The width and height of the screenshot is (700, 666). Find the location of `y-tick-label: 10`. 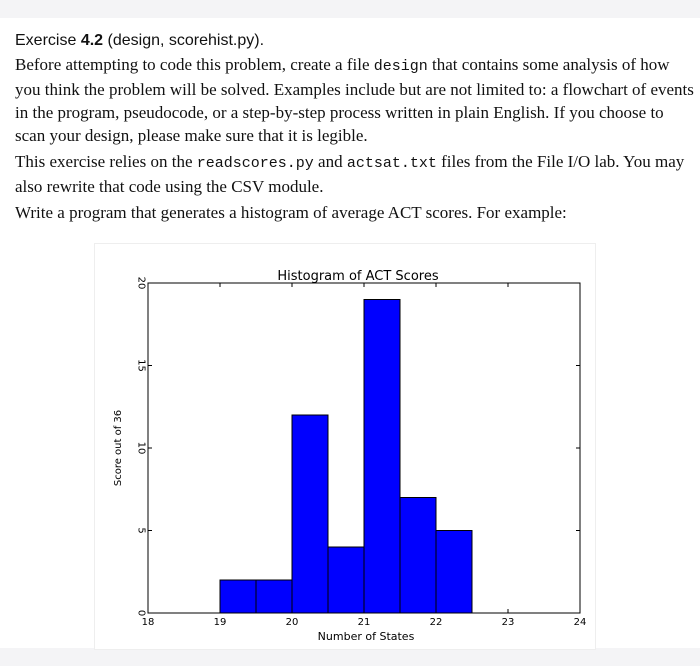

y-tick-label: 10 is located at coordinates (141, 448).